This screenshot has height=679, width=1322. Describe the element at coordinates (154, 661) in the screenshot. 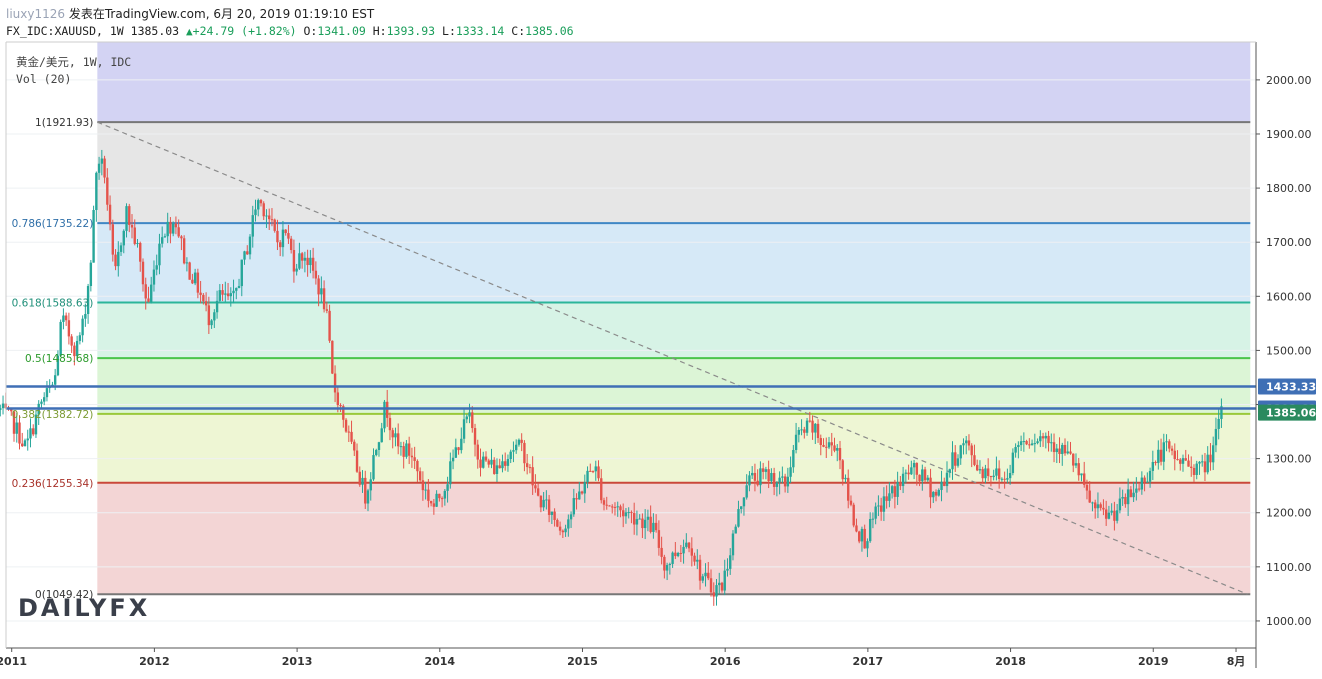

I see `x-tick-label-1: 2012` at that location.